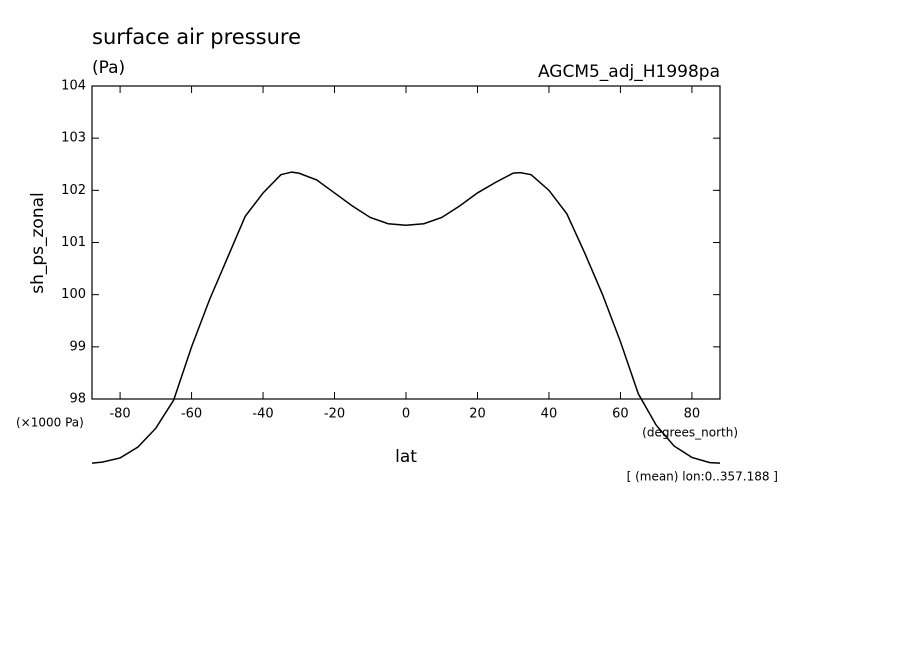 Image resolution: width=904 pixels, height=654 pixels. Describe the element at coordinates (334, 414) in the screenshot. I see `x-tick-label: -20` at that location.